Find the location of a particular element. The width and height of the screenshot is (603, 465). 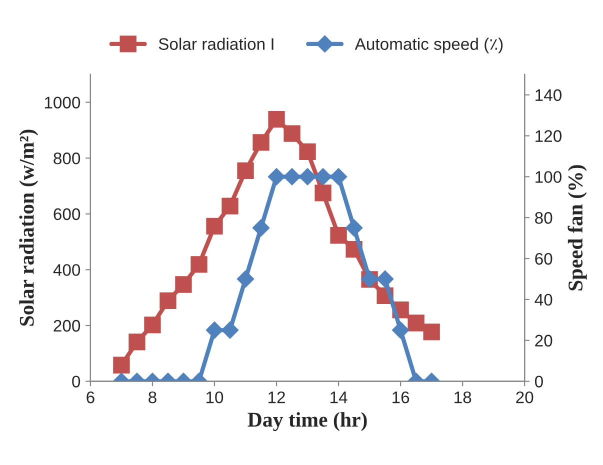

x-tick-label: 18 is located at coordinates (463, 397).